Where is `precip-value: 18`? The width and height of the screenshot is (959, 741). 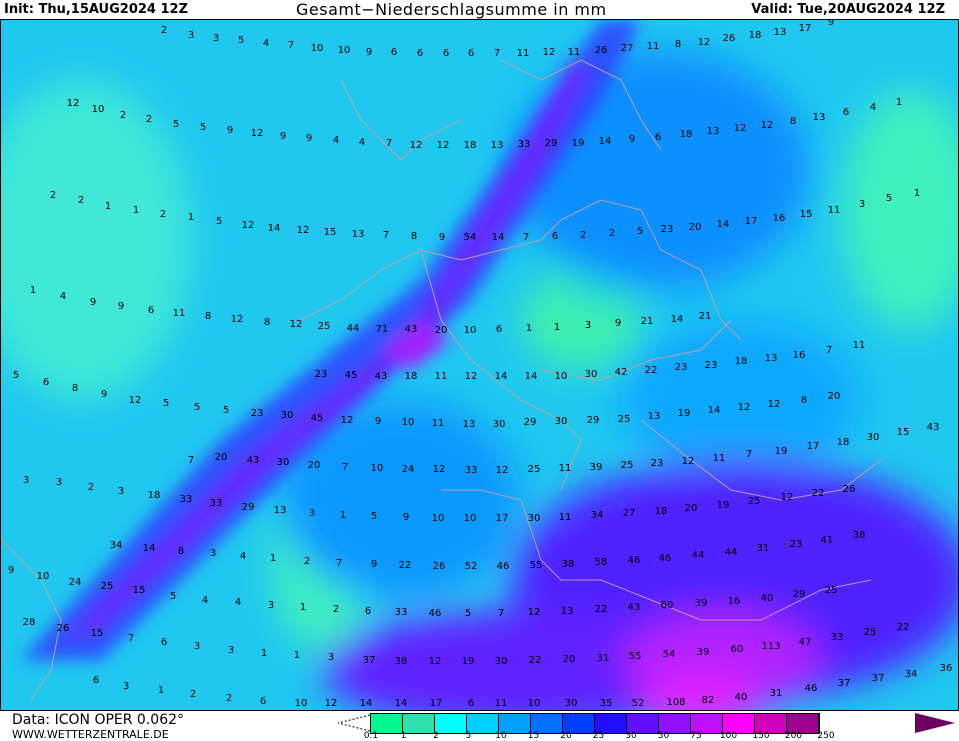
precip-value: 18 is located at coordinates (661, 511).